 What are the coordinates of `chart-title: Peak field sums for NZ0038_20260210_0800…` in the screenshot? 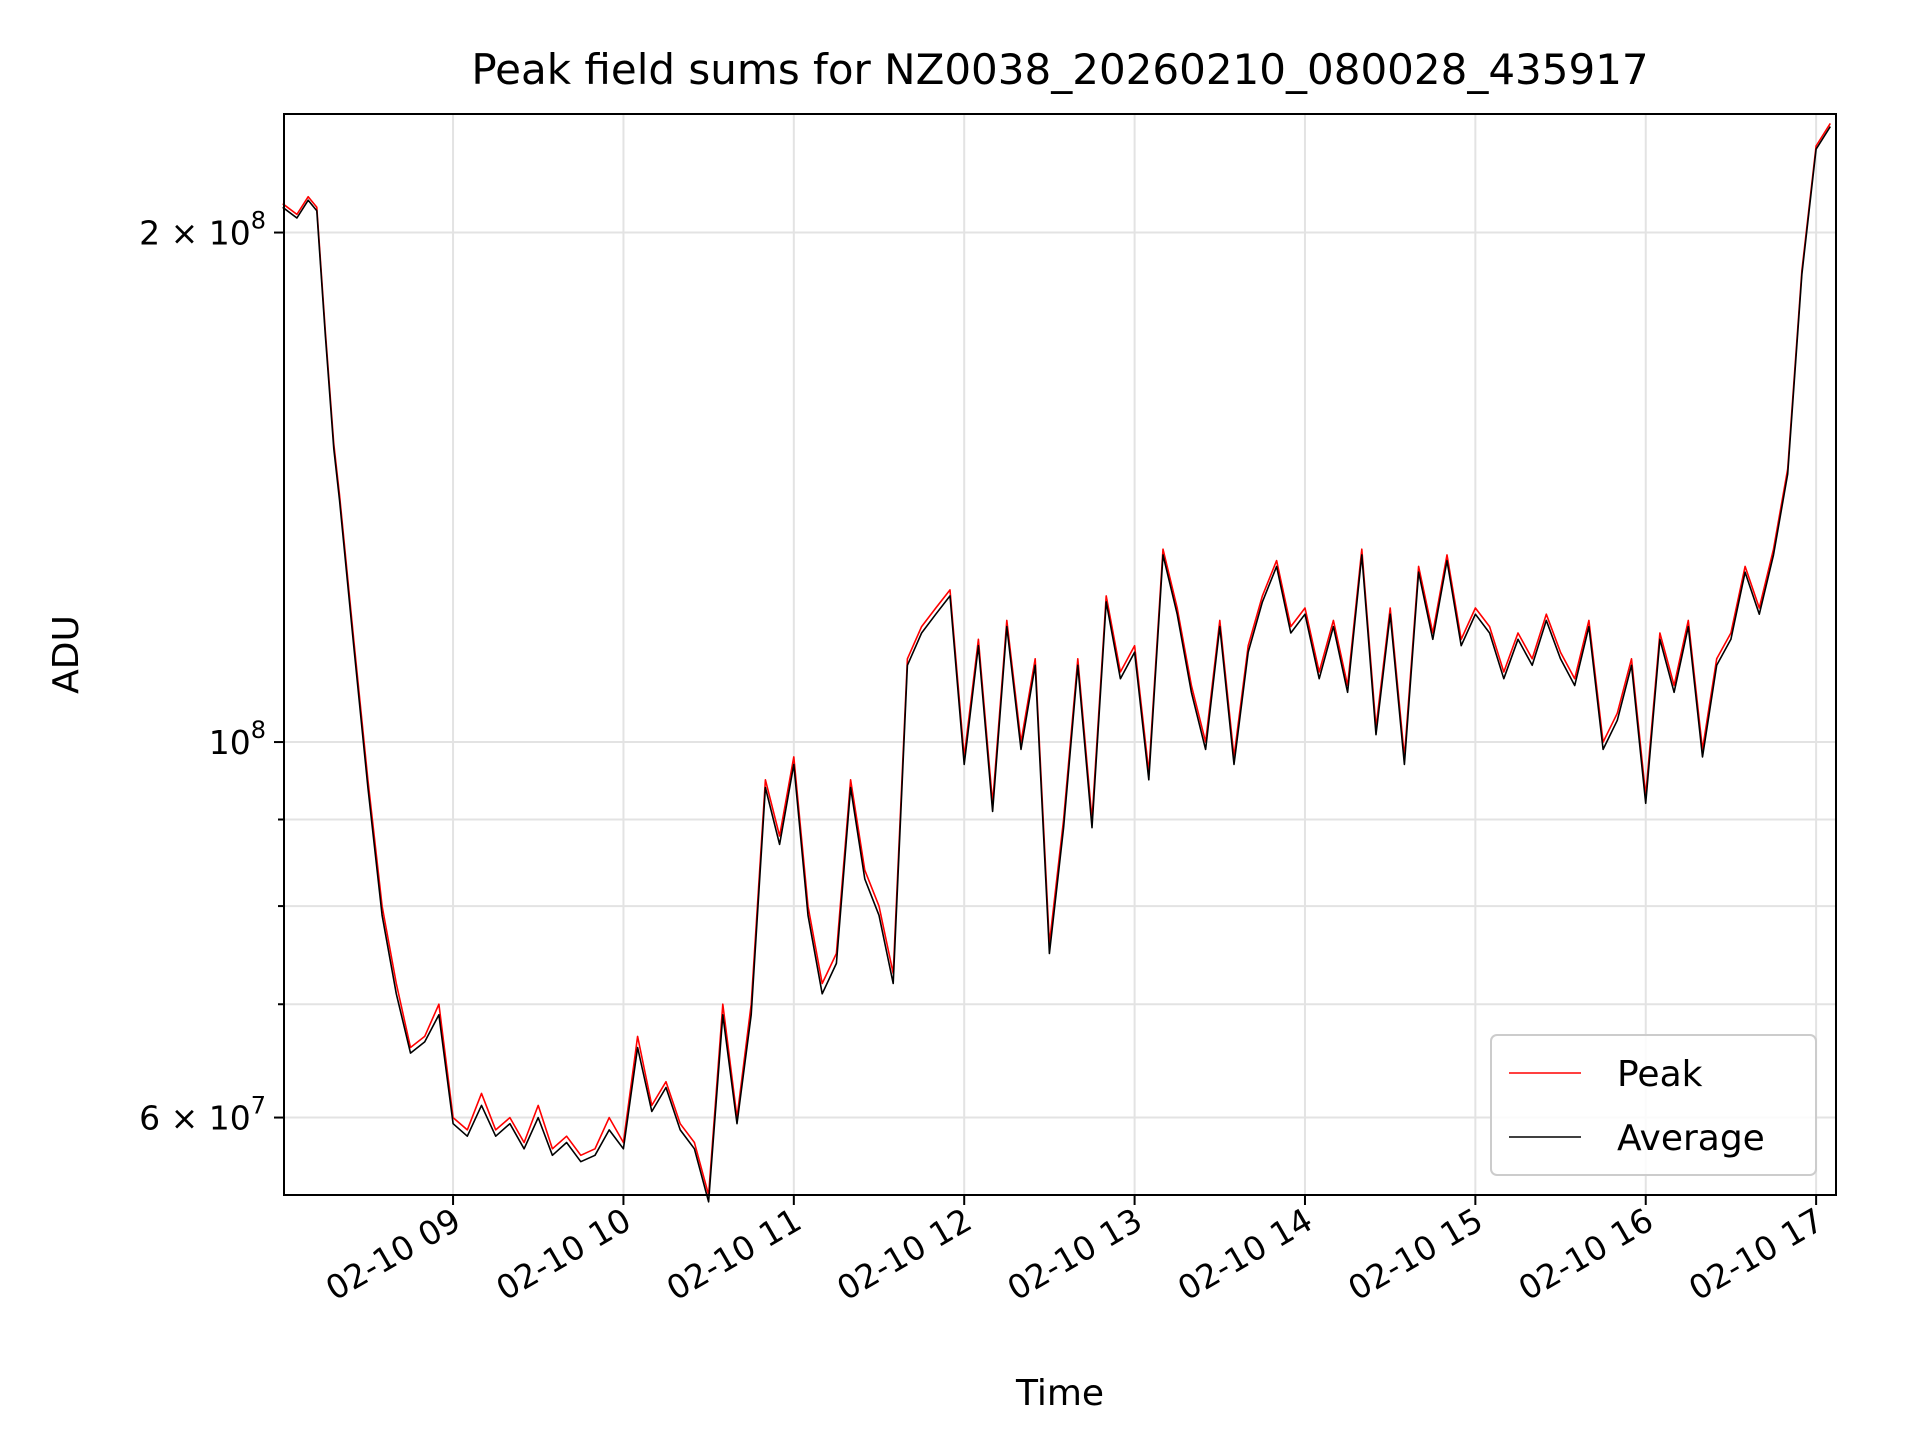 It's located at (1059, 69).